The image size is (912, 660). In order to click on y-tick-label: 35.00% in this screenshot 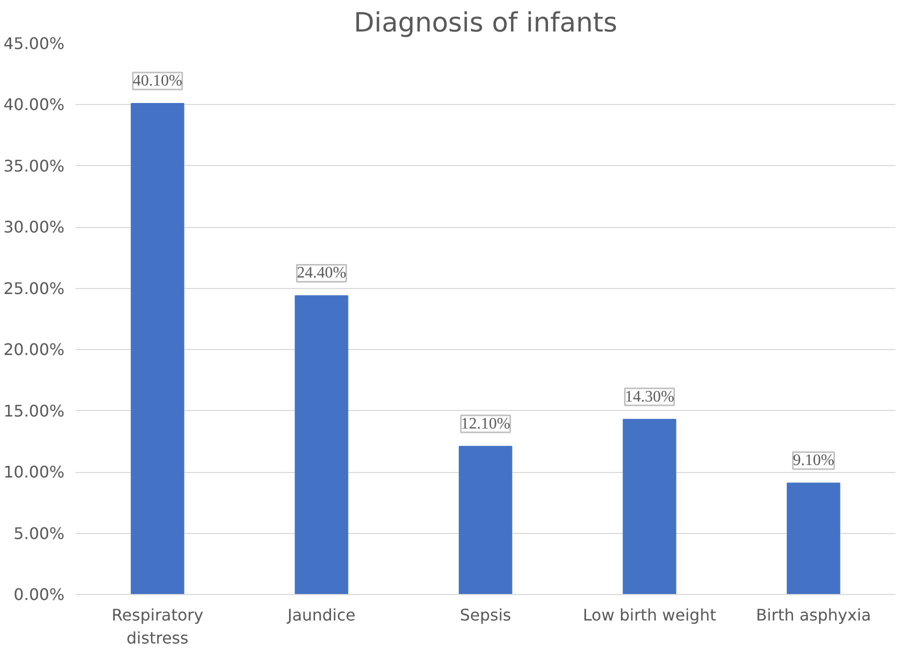, I will do `click(34, 166)`.